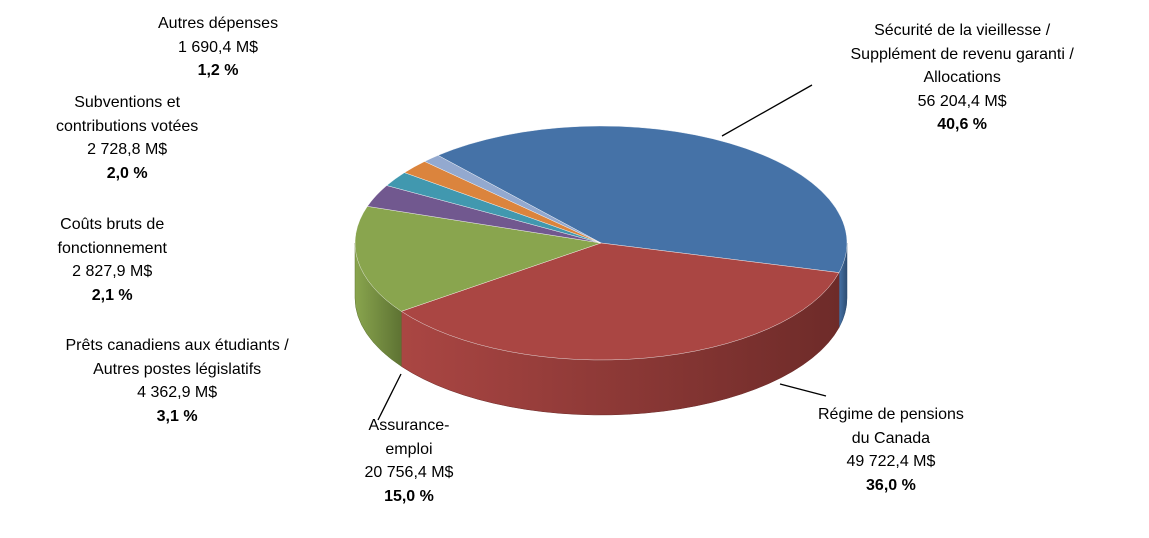 The width and height of the screenshot is (1149, 538). Describe the element at coordinates (891, 438) in the screenshot. I see `slice-label-name-line: du Canada` at that location.